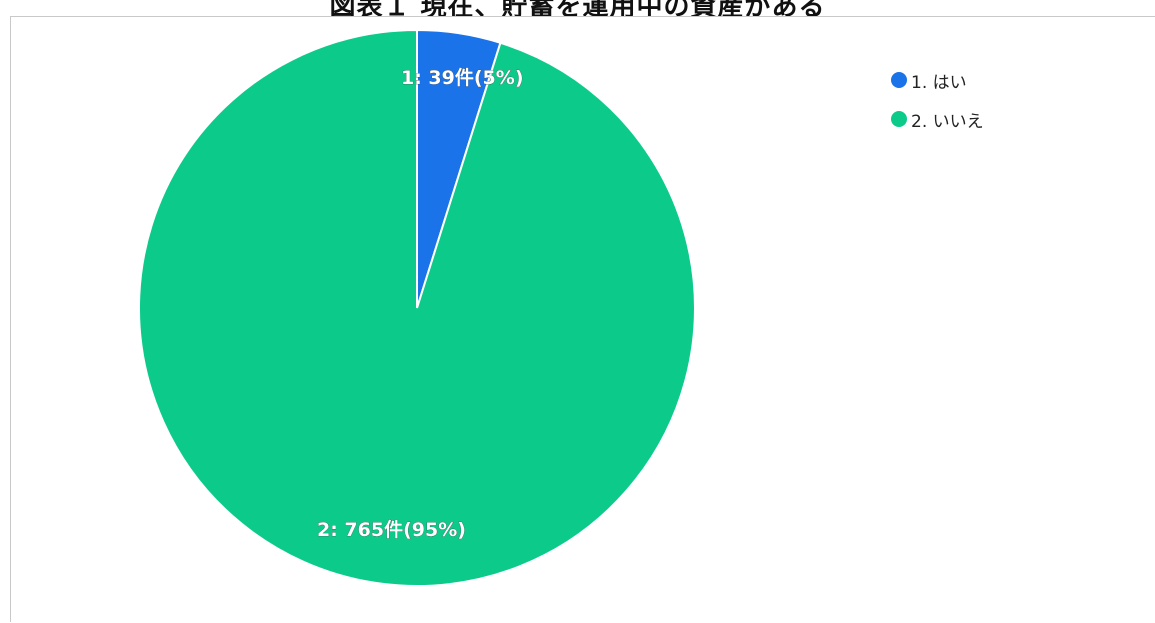  I want to click on legend-item-no: 2. いいえ, so click(937, 120).